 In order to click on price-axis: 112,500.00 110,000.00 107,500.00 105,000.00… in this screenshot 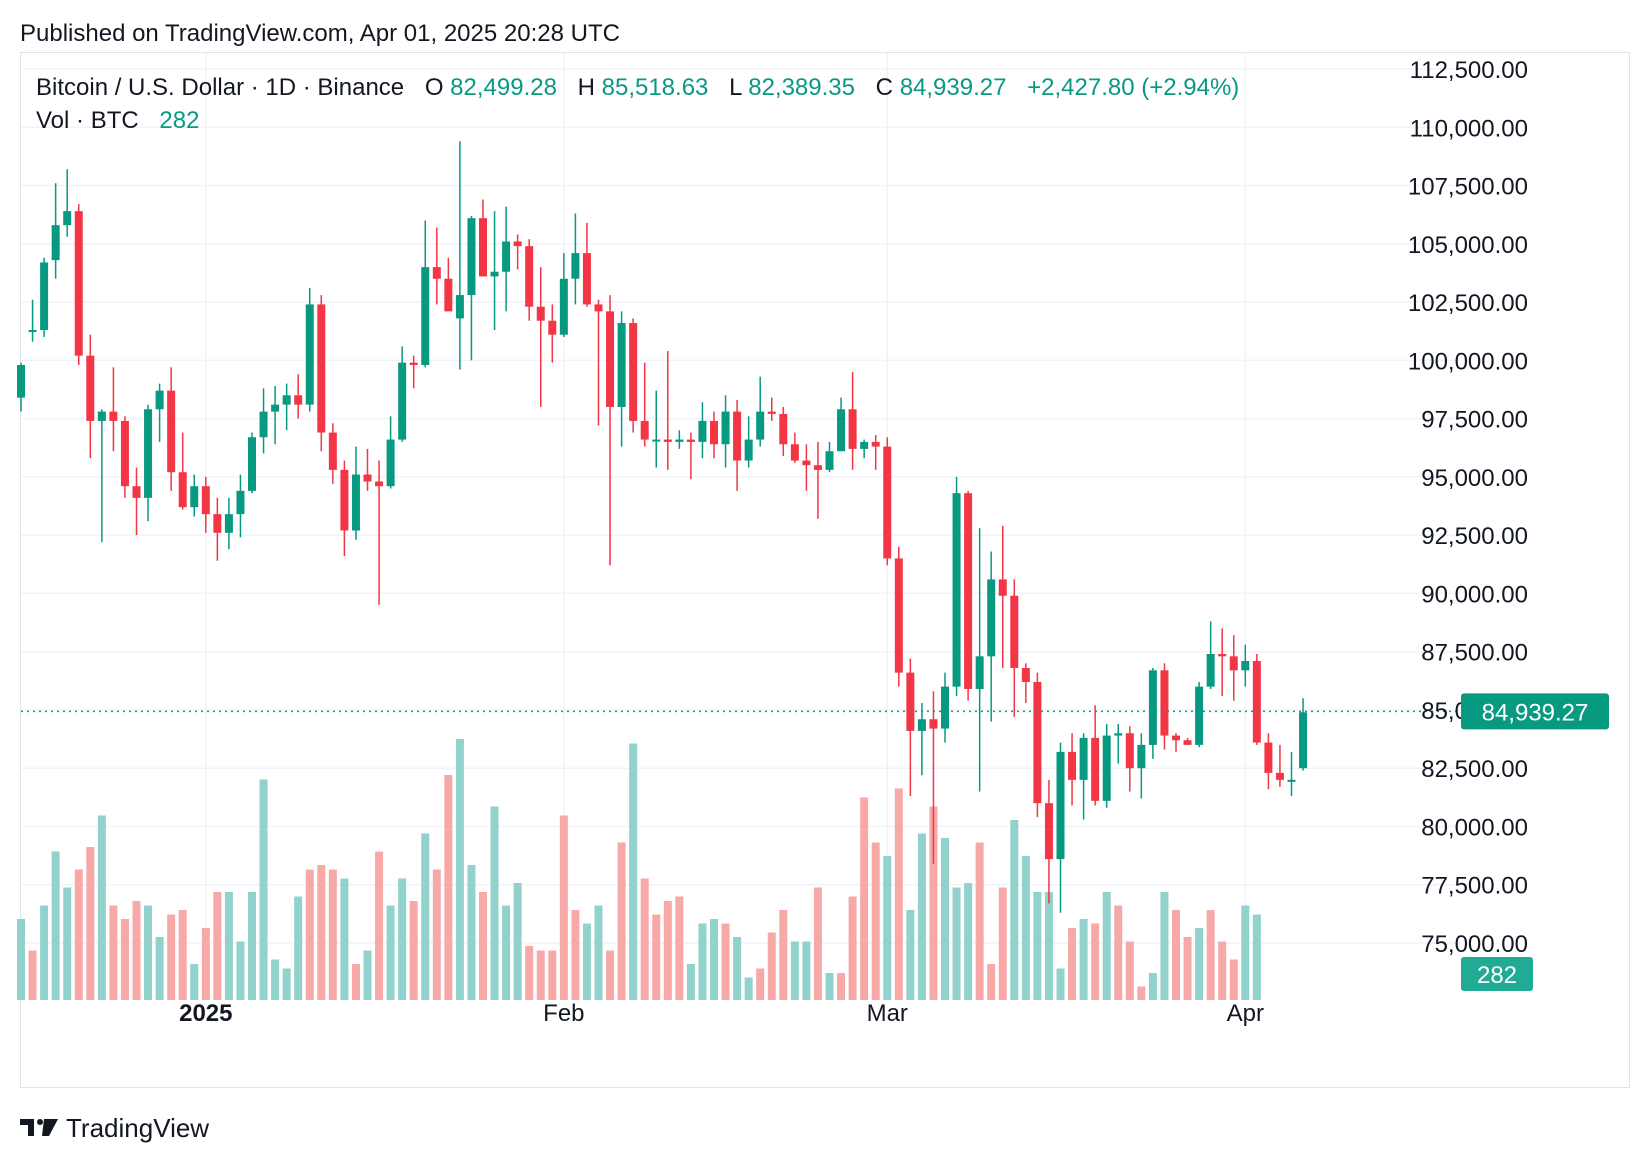, I will do `click(1468, 507)`.